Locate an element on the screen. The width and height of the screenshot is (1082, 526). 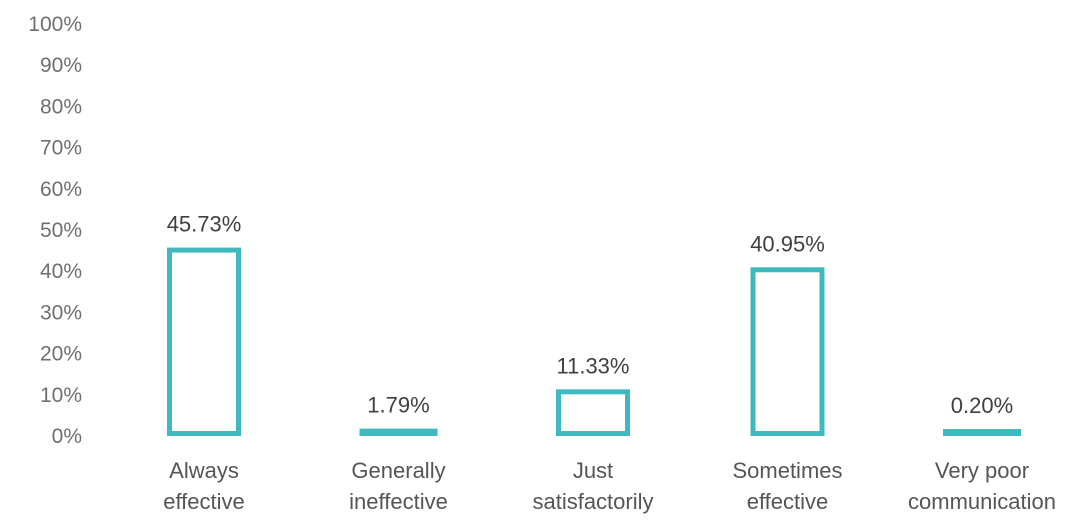
y-tick-label: 10% is located at coordinates (61, 395).